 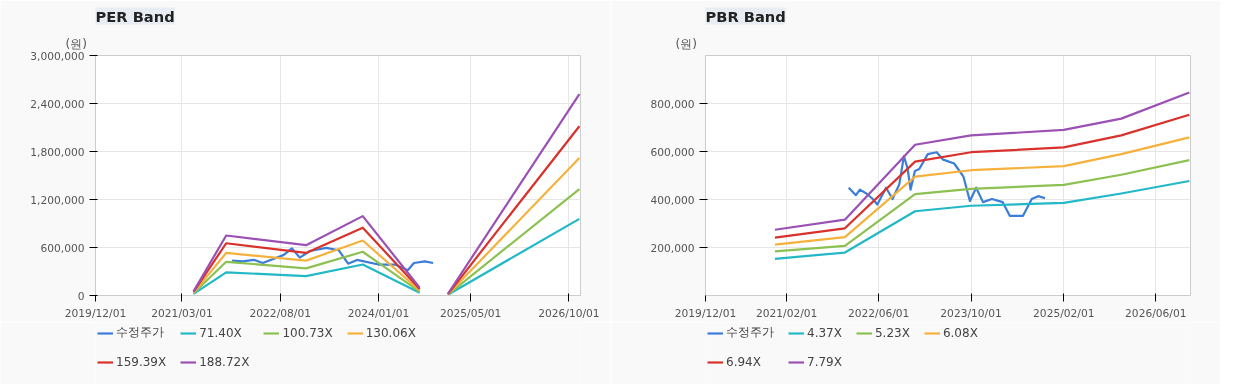 I want to click on x-tick-label: 2023/10/01, so click(x=971, y=313).